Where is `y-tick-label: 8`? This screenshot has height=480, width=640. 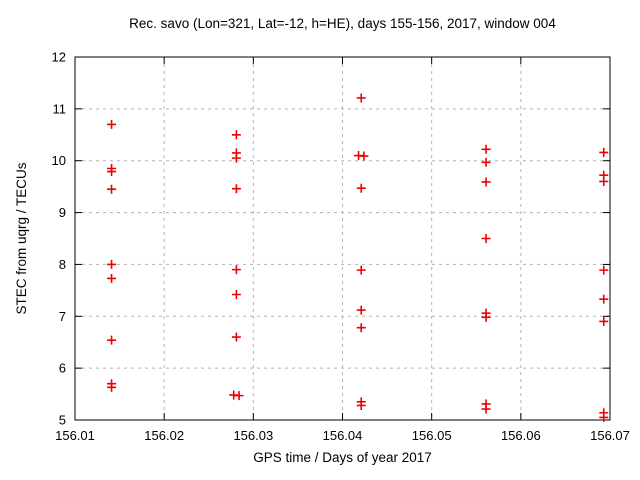 y-tick-label: 8 is located at coordinates (62, 264).